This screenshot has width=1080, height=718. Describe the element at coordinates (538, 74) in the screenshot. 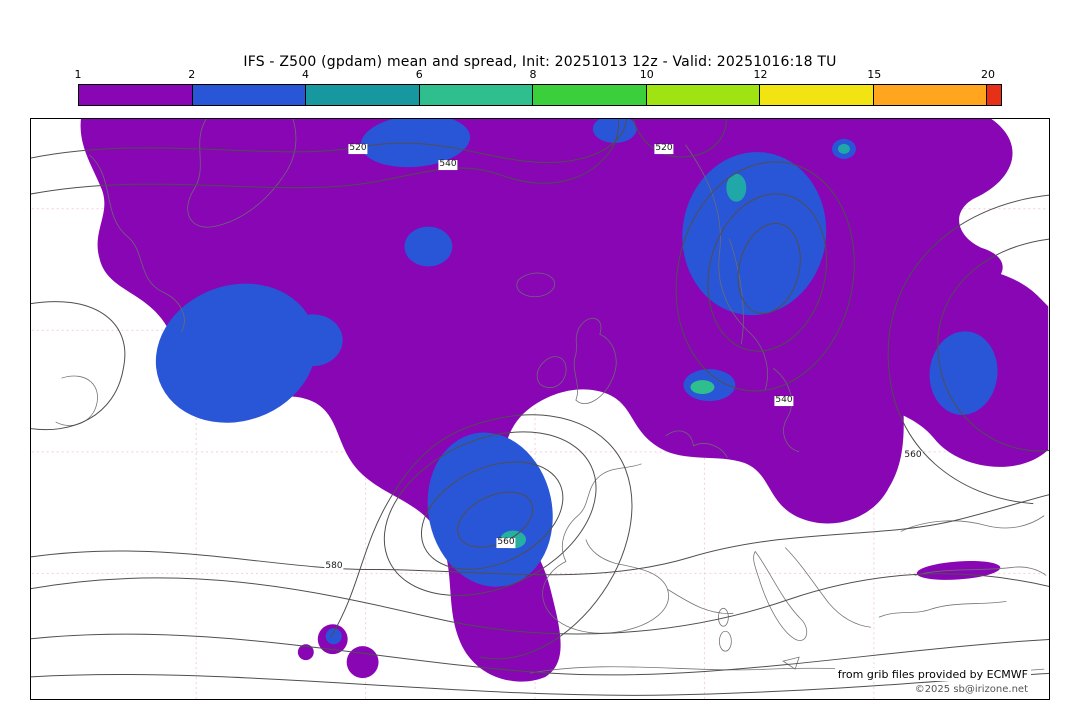

I see `colorbar-ticks: 1 2 4 6 8 10 12 15 20` at that location.